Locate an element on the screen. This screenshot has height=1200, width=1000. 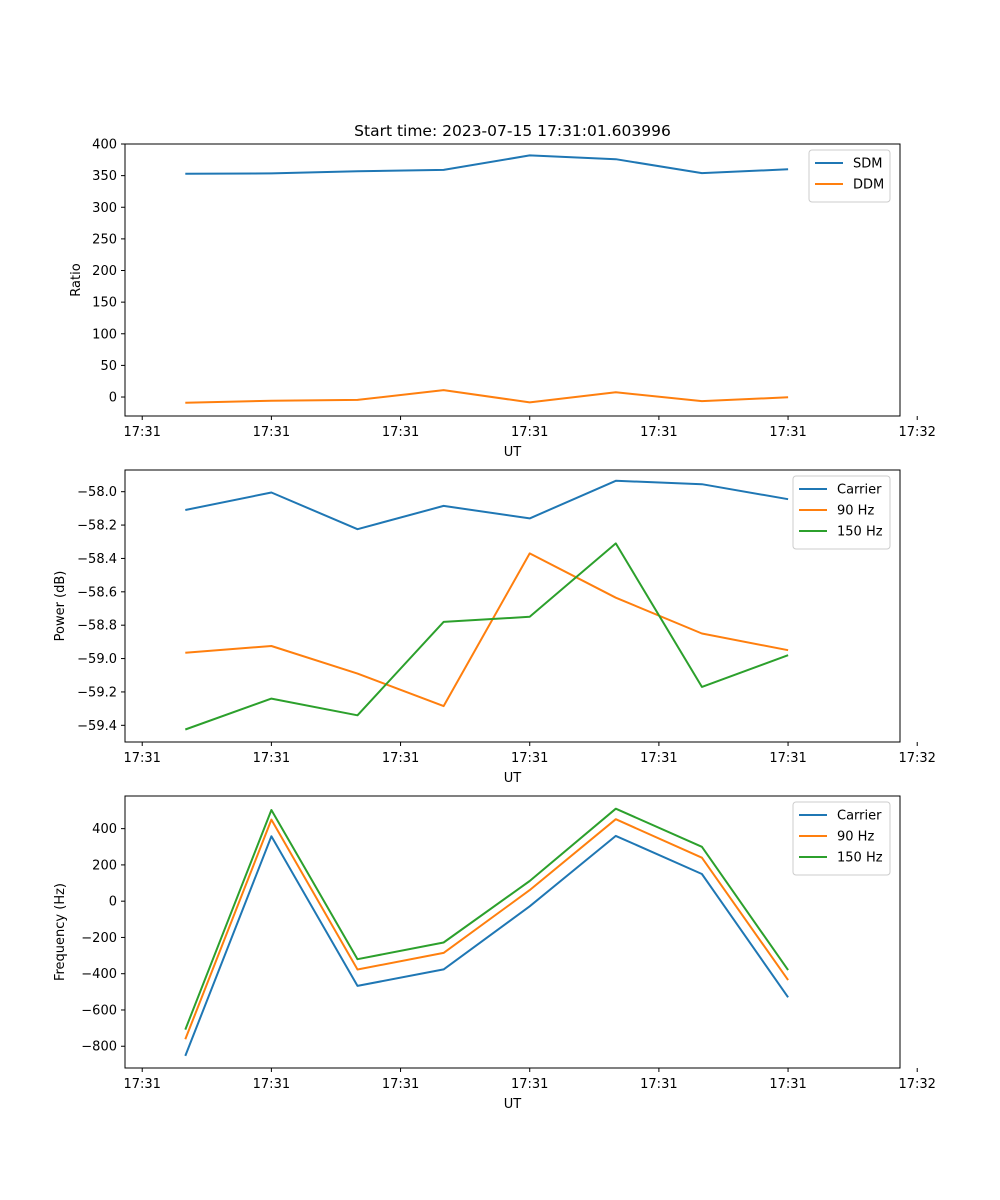
series-line-sdm is located at coordinates (487, 164).